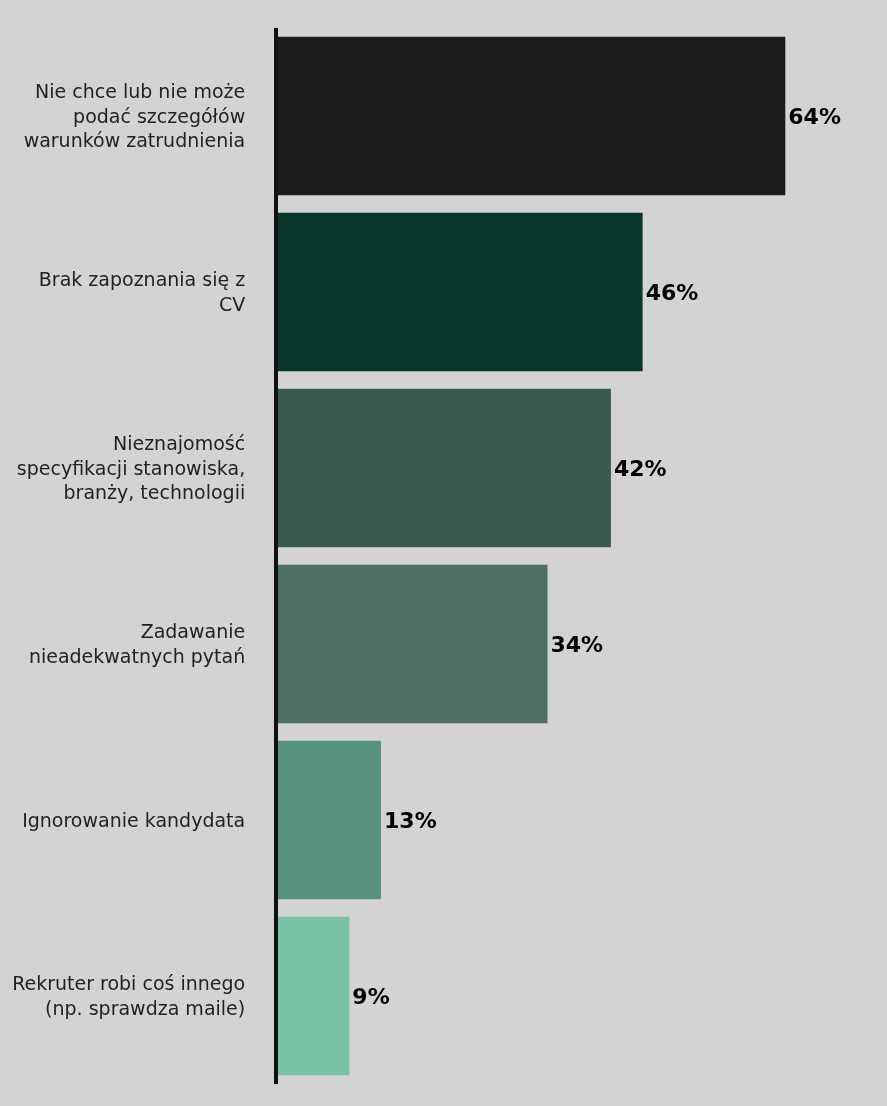  Describe the element at coordinates (577, 644) in the screenshot. I see `data-label: 34%` at that location.